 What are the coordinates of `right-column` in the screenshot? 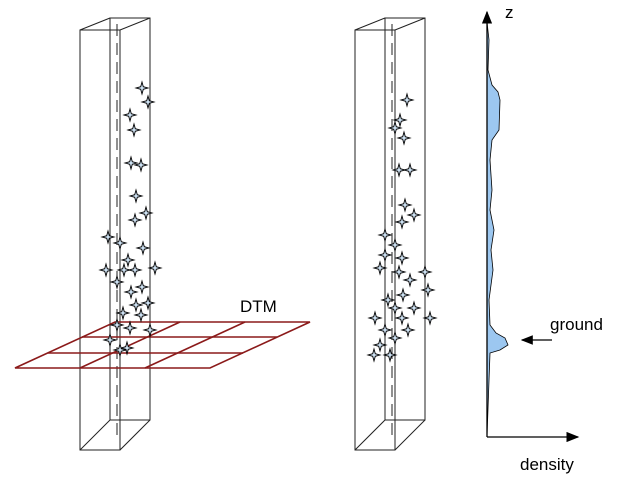 It's located at (390, 234).